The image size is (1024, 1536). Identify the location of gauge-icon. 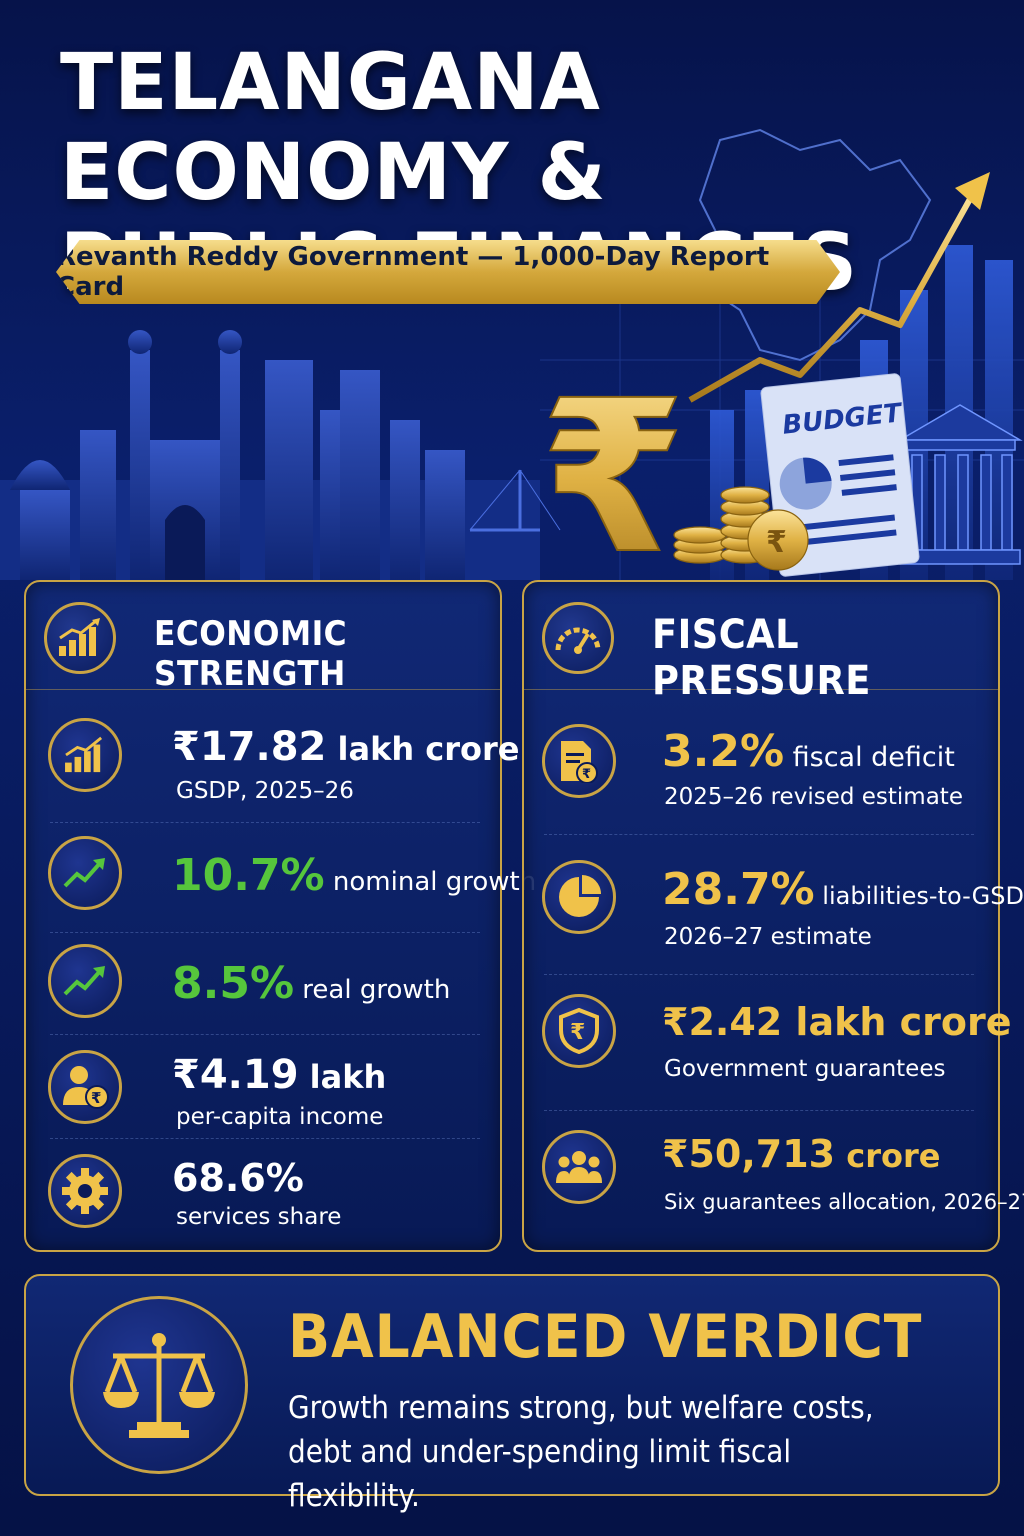
(578, 638).